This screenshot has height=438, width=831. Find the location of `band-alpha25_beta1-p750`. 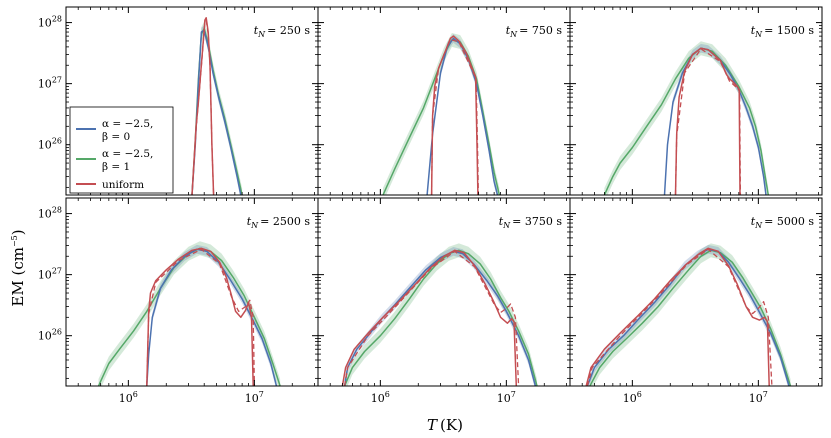

band-alpha25_beta1-p750 is located at coordinates (441, 114).